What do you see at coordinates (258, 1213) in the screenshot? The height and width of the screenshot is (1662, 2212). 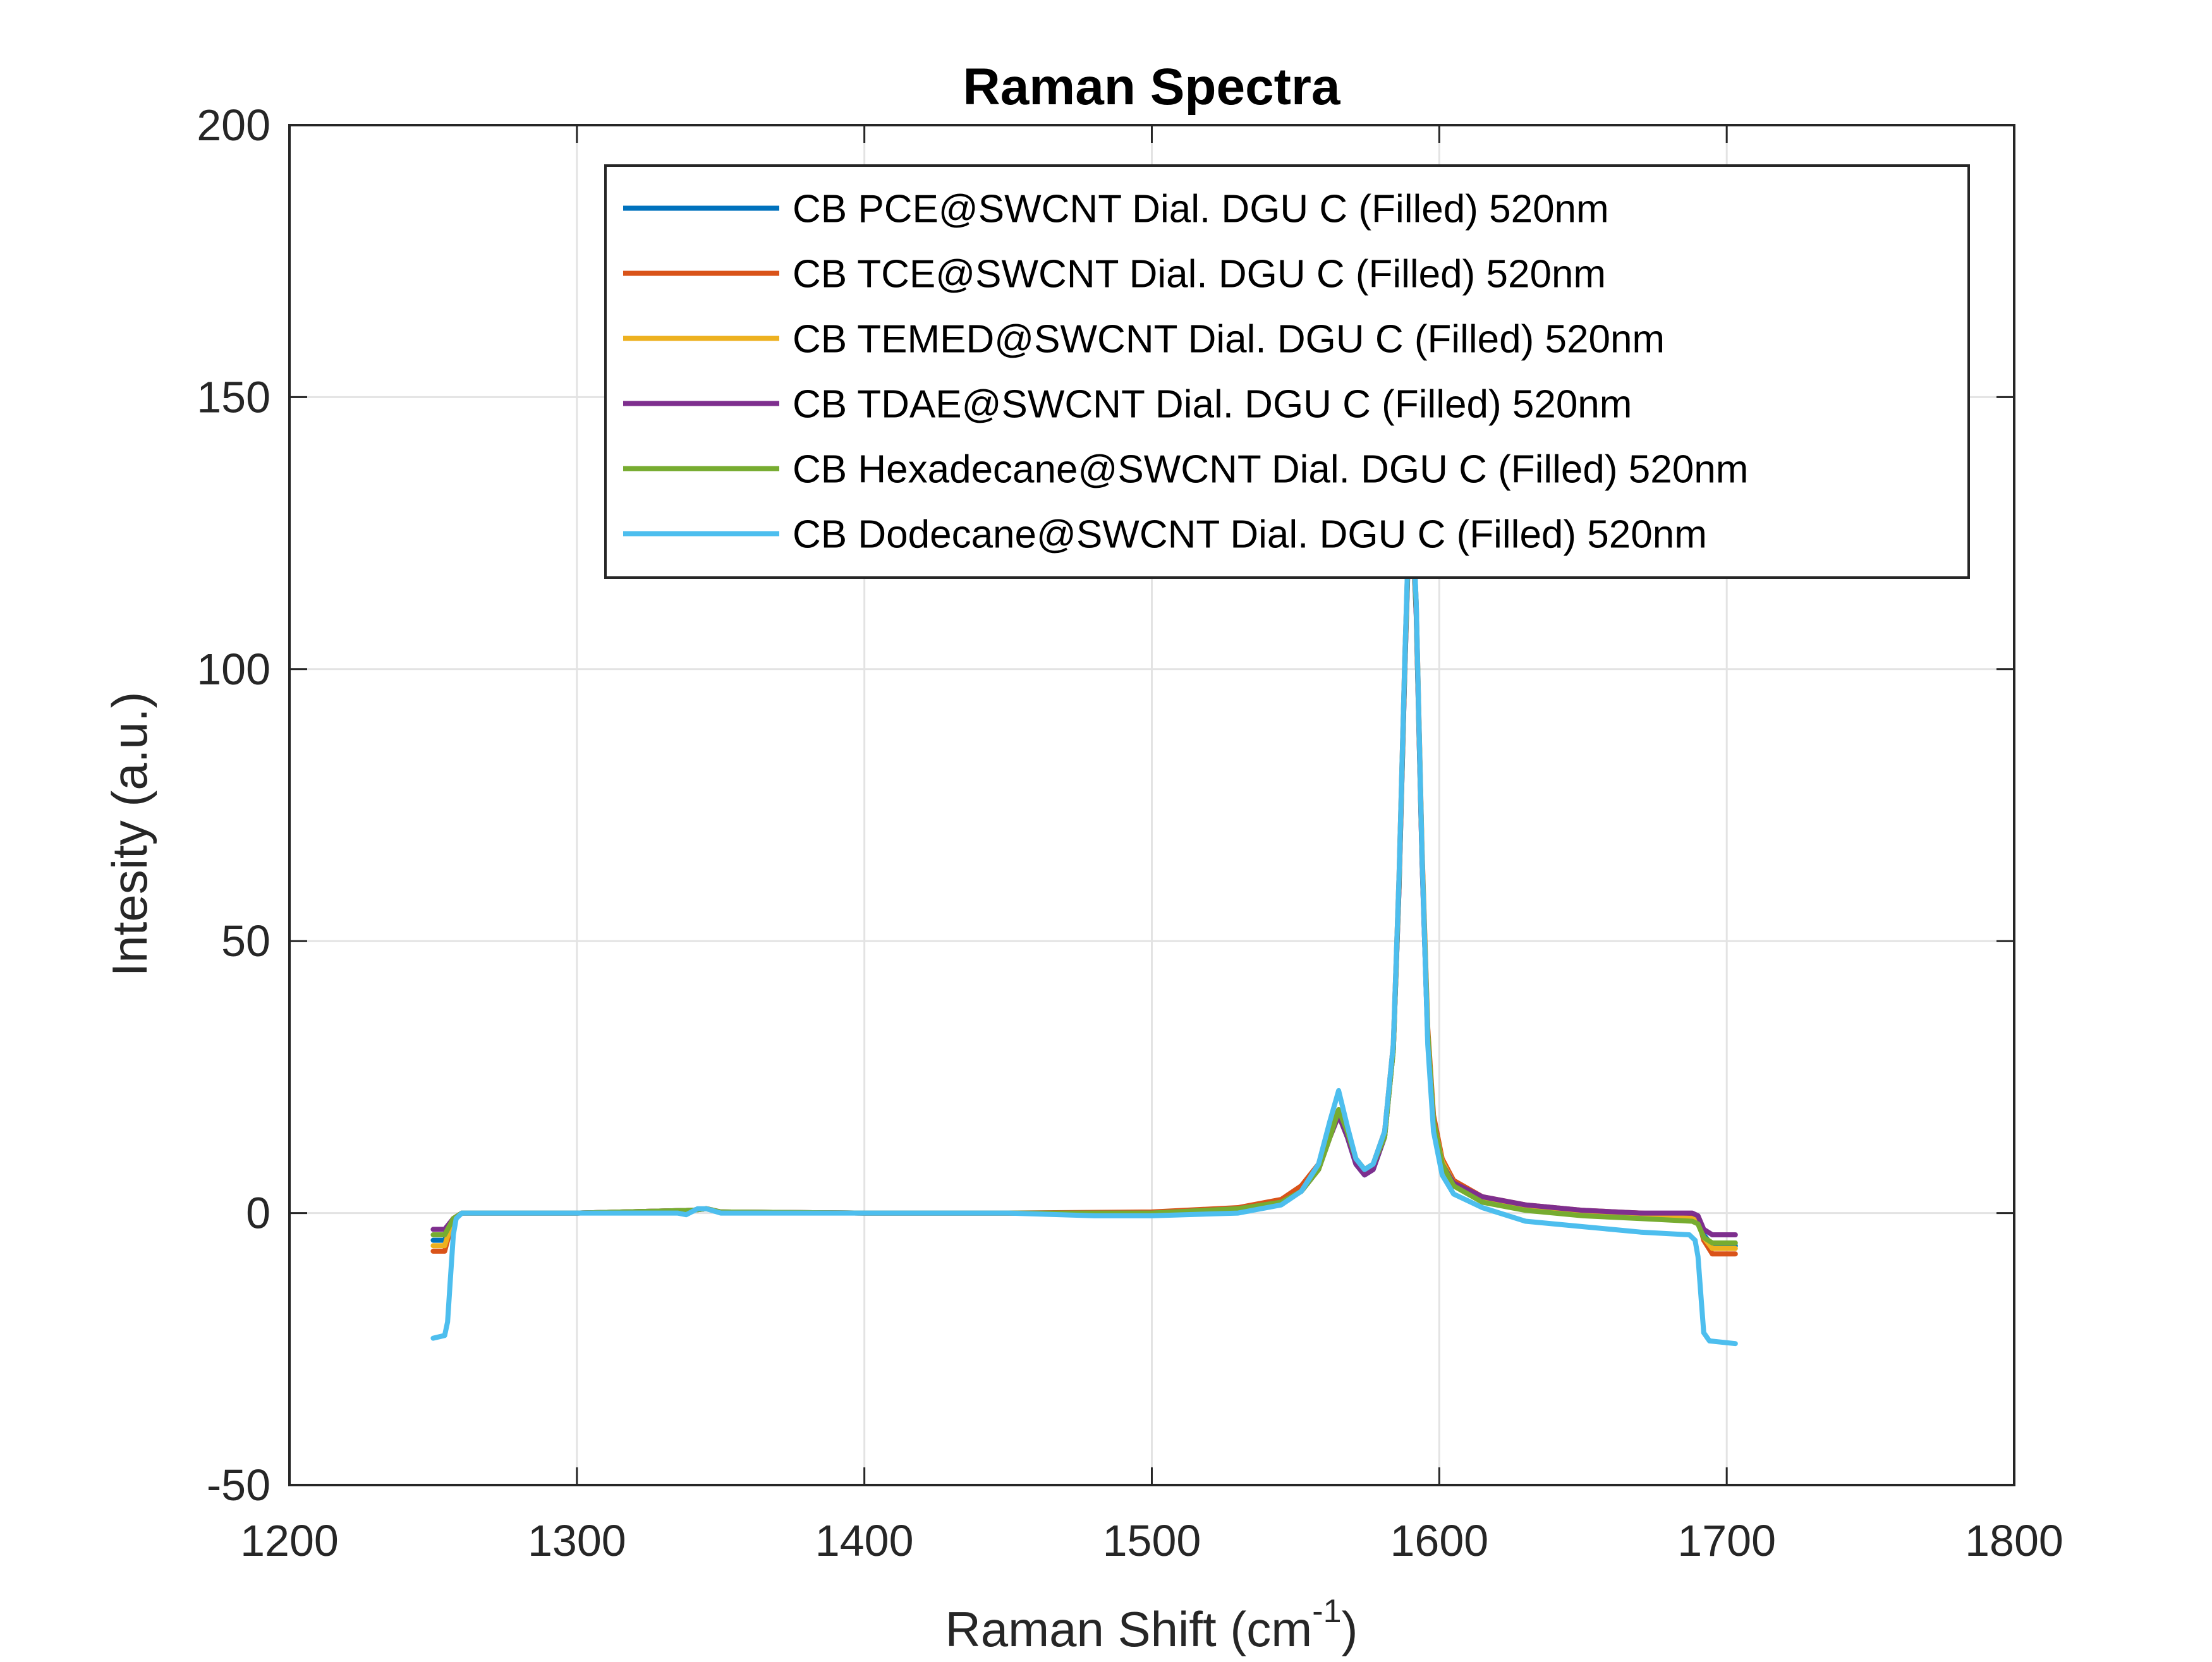 I see `y-tick-label: 0` at bounding box center [258, 1213].